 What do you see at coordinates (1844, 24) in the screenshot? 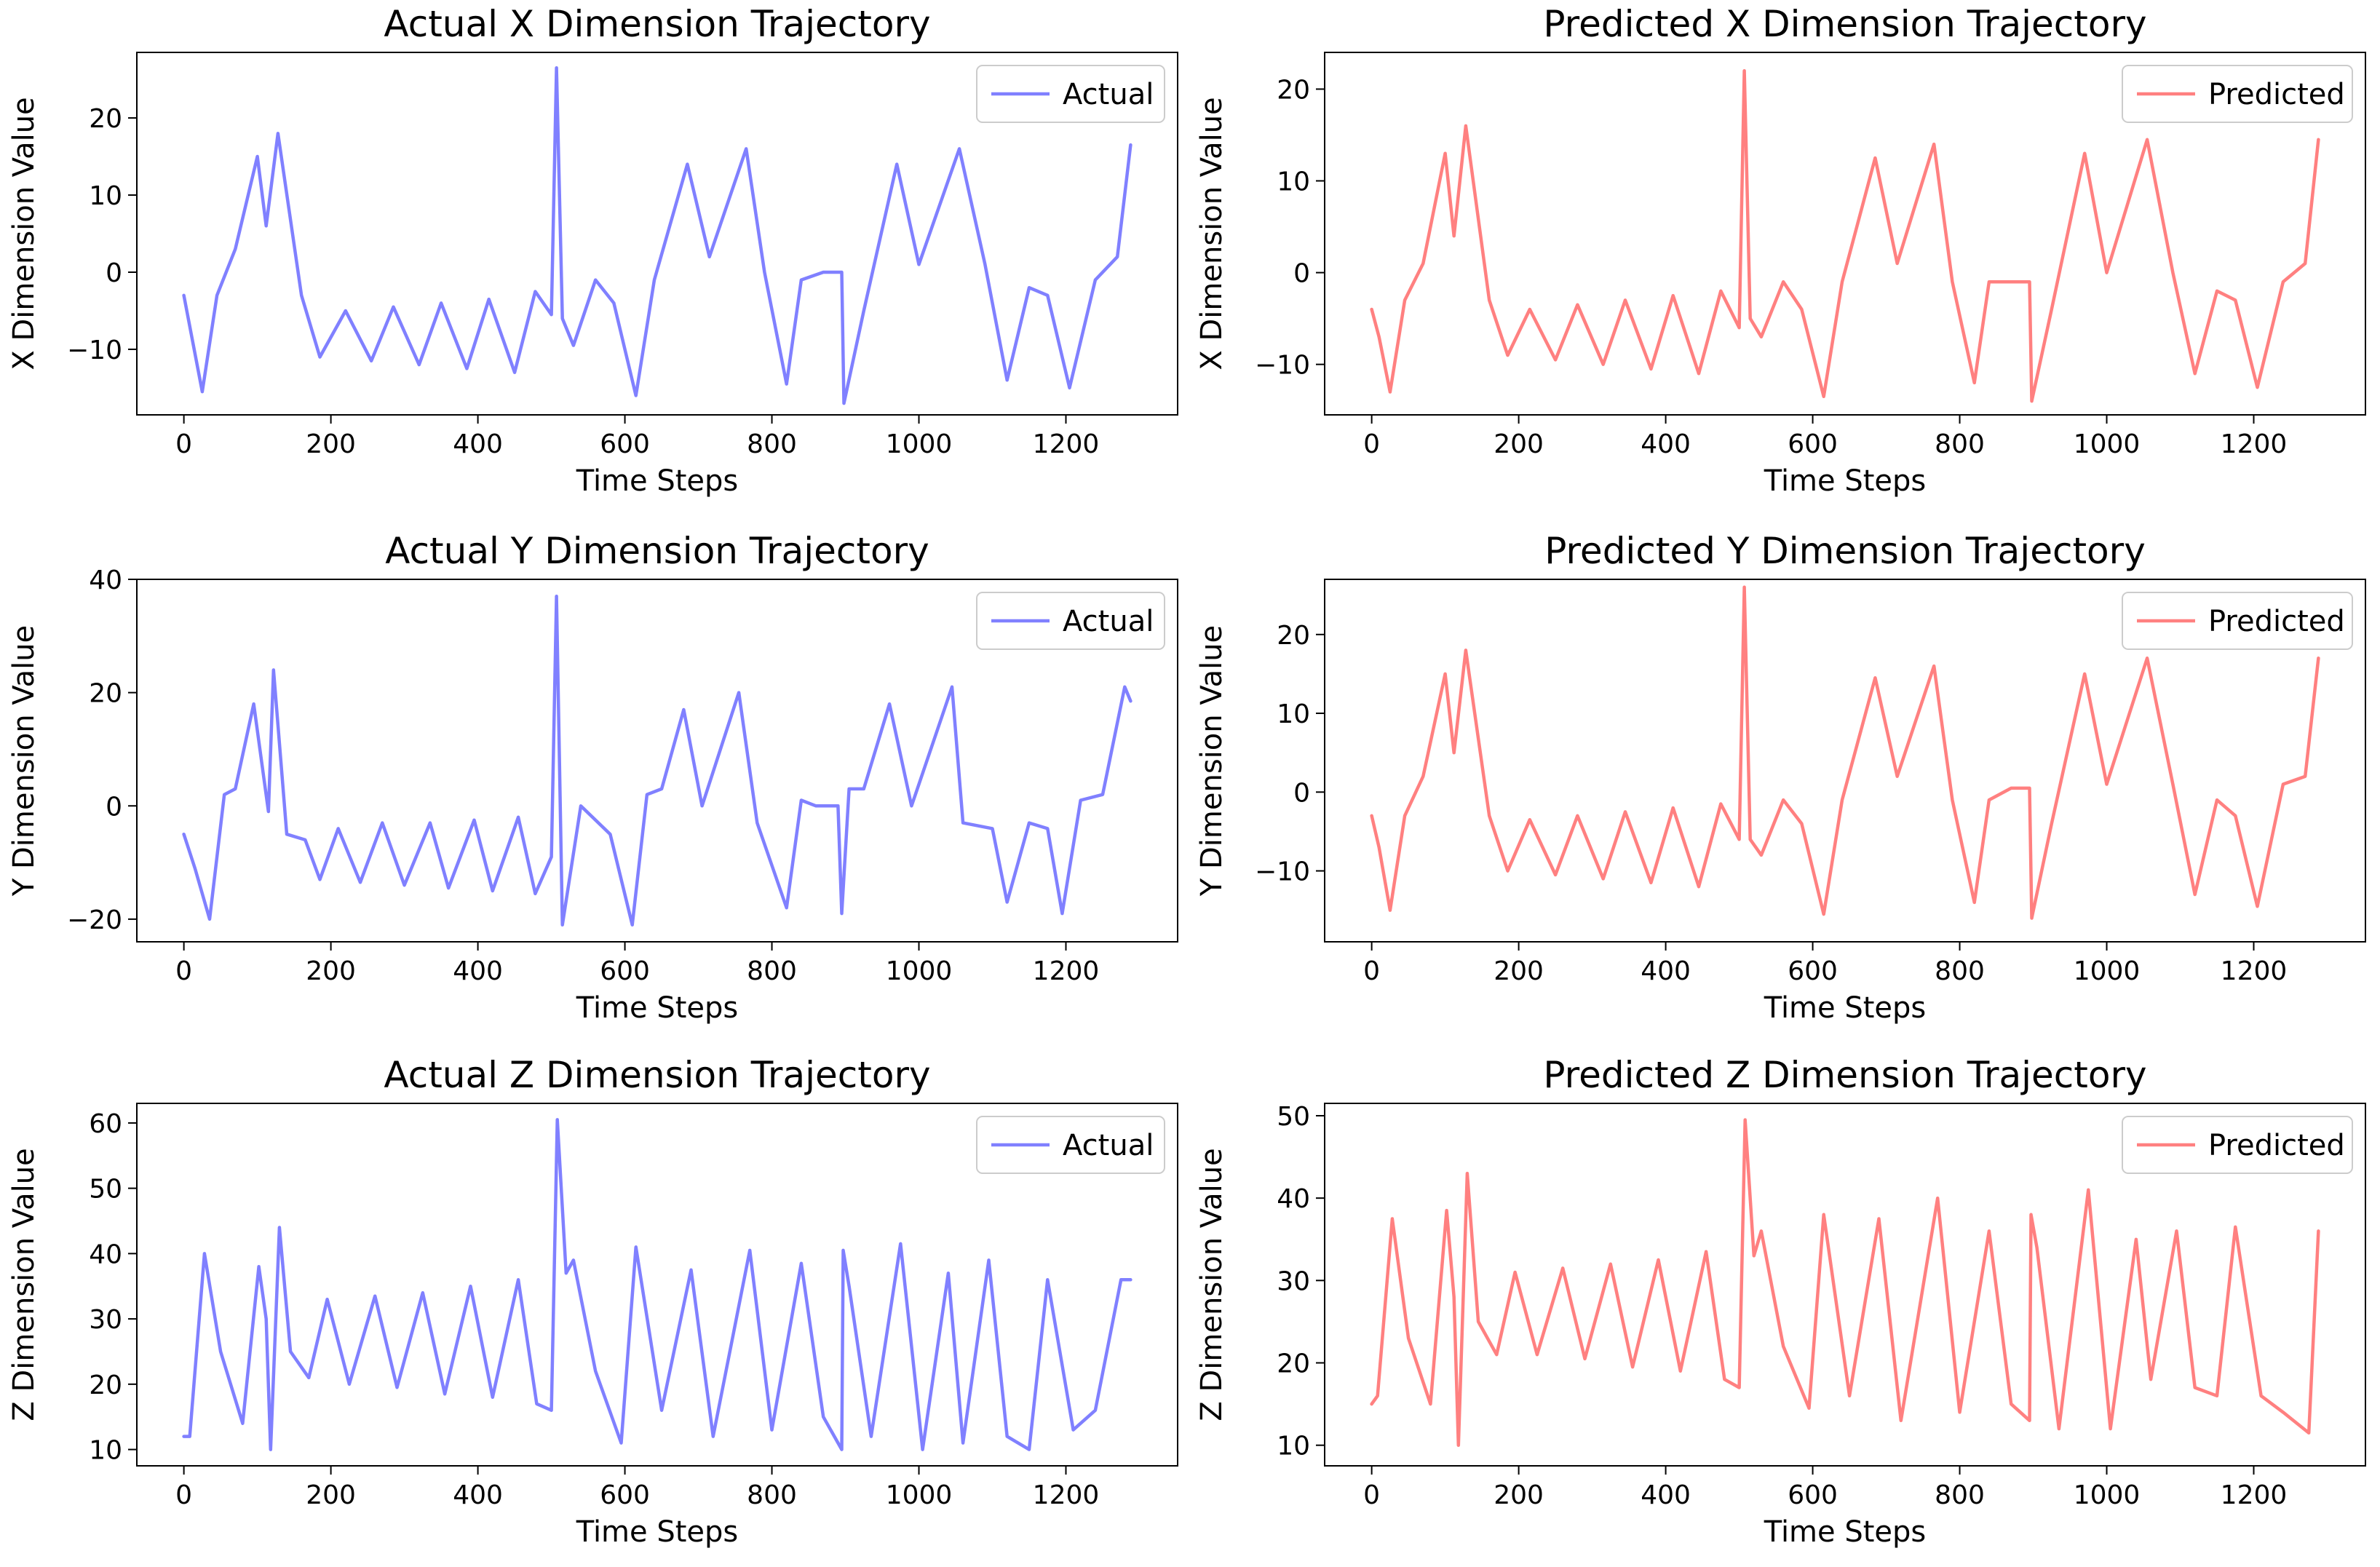
I see `chart-title: Predicted X Dimension Trajectory` at bounding box center [1844, 24].